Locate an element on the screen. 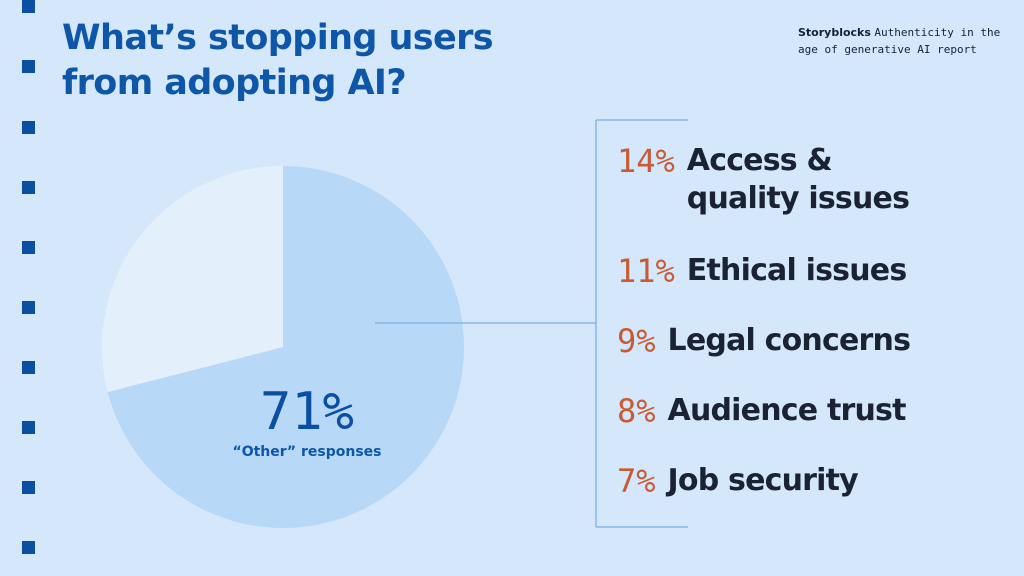 This screenshot has height=576, width=1024. breakdown-percent: 14% is located at coordinates (646, 161).